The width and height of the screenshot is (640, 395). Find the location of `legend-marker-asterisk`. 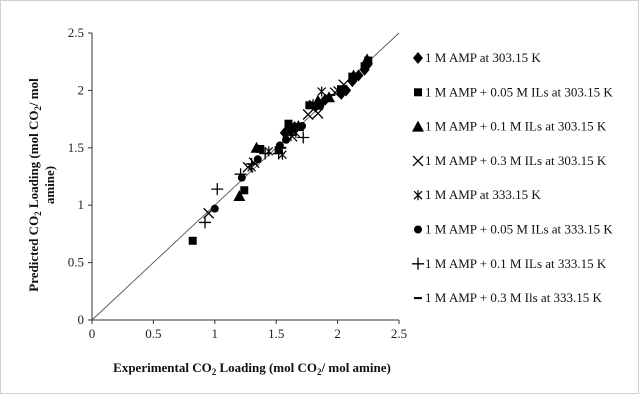

legend-marker-asterisk is located at coordinates (418, 195).